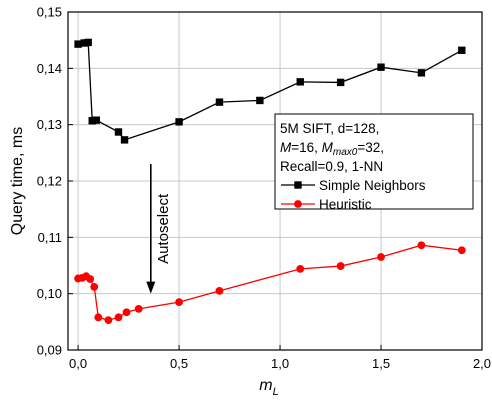 This screenshot has width=492, height=402. Describe the element at coordinates (276, 392) in the screenshot. I see `x-axis-title-sub: L` at that location.